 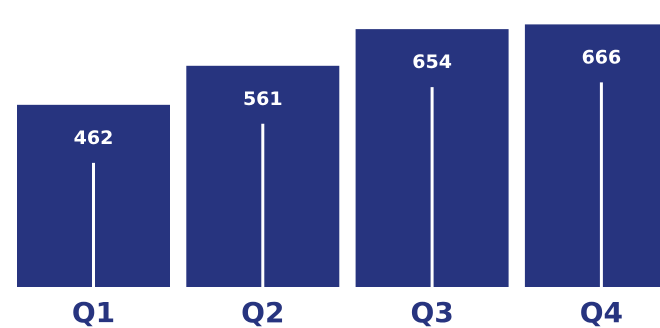 What do you see at coordinates (431, 312) in the screenshot?
I see `category-label-q3: Q3` at bounding box center [431, 312].